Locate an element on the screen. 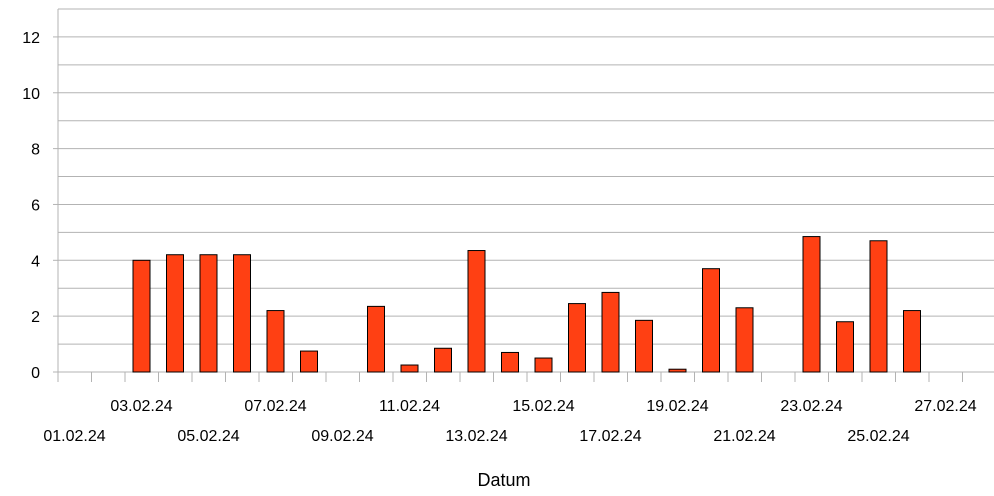  x-tick-label: 09.02.24 is located at coordinates (342, 436).